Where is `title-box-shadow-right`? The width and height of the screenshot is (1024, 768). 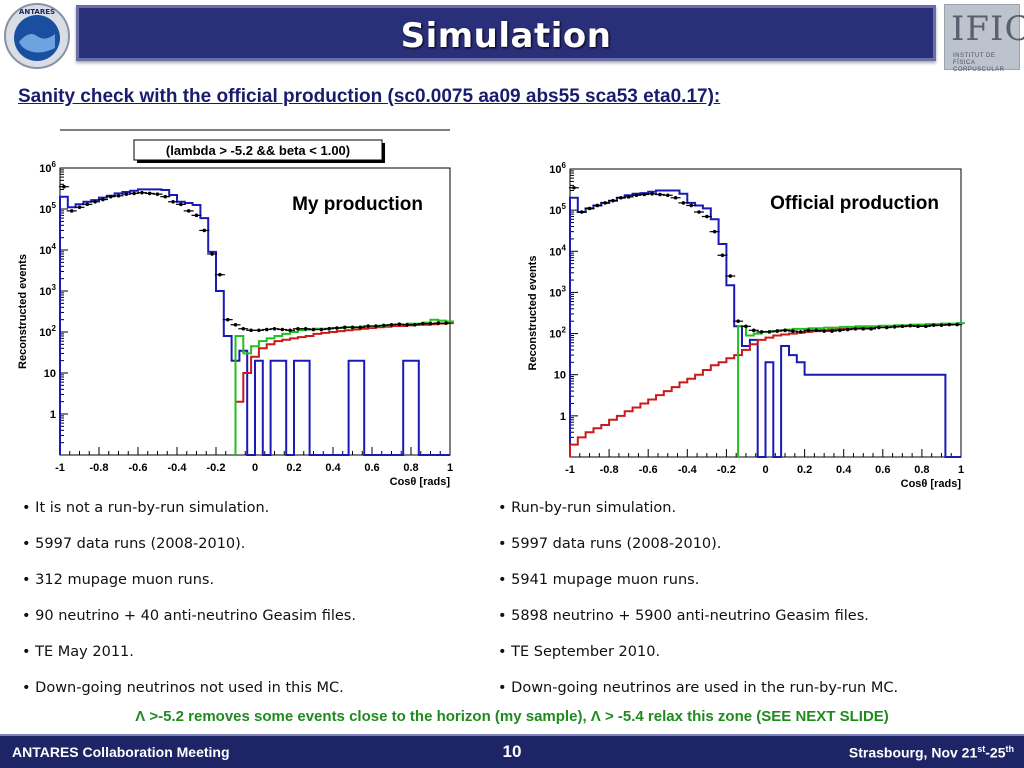
title-box-shadow-right is located at coordinates (383, 153).